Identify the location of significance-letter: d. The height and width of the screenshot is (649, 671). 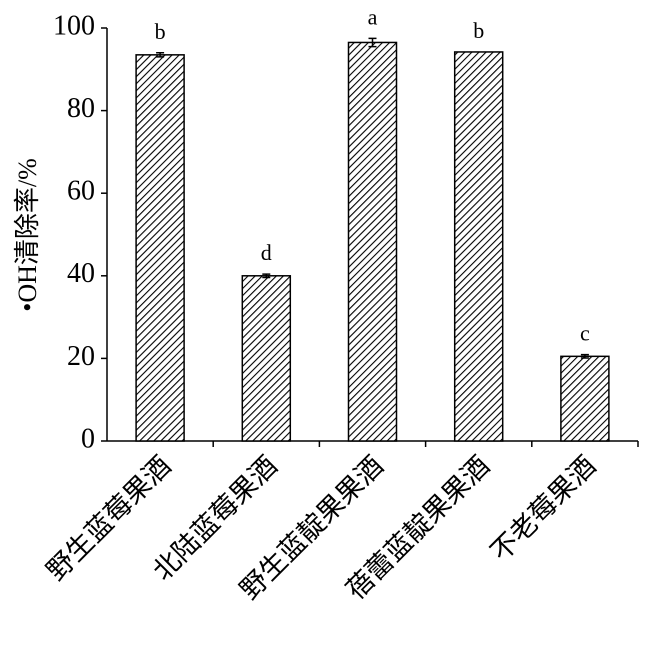
(266, 252).